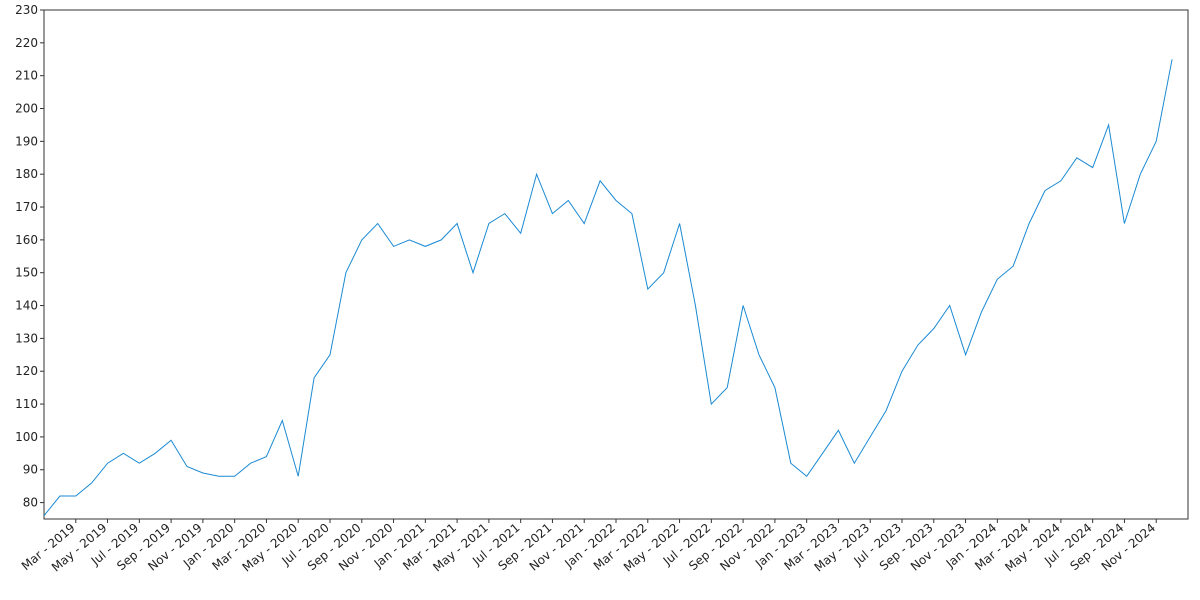 The image size is (1200, 600). What do you see at coordinates (26, 109) in the screenshot?
I see `y-tick-label: 200` at bounding box center [26, 109].